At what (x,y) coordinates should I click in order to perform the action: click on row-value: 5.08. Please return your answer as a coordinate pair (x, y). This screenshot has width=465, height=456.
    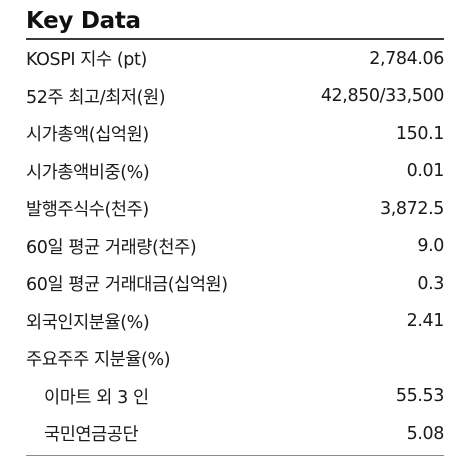
    Looking at the image, I should click on (425, 433).